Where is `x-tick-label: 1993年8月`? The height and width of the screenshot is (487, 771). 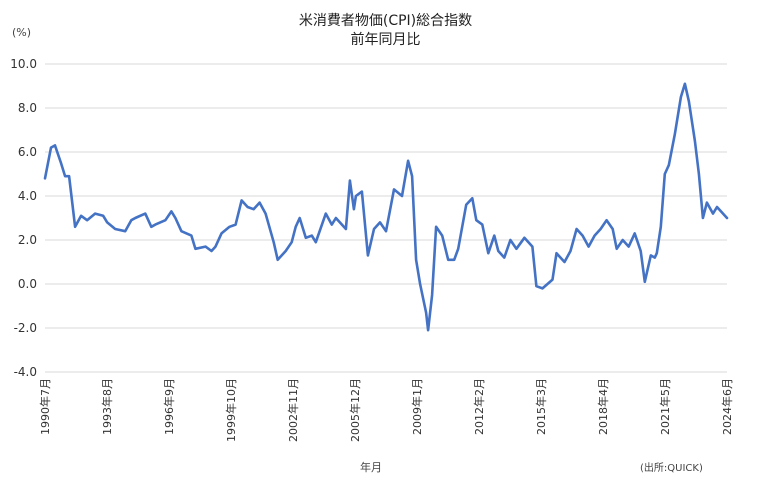 x-tick-label: 1993年8月 is located at coordinates (107, 406).